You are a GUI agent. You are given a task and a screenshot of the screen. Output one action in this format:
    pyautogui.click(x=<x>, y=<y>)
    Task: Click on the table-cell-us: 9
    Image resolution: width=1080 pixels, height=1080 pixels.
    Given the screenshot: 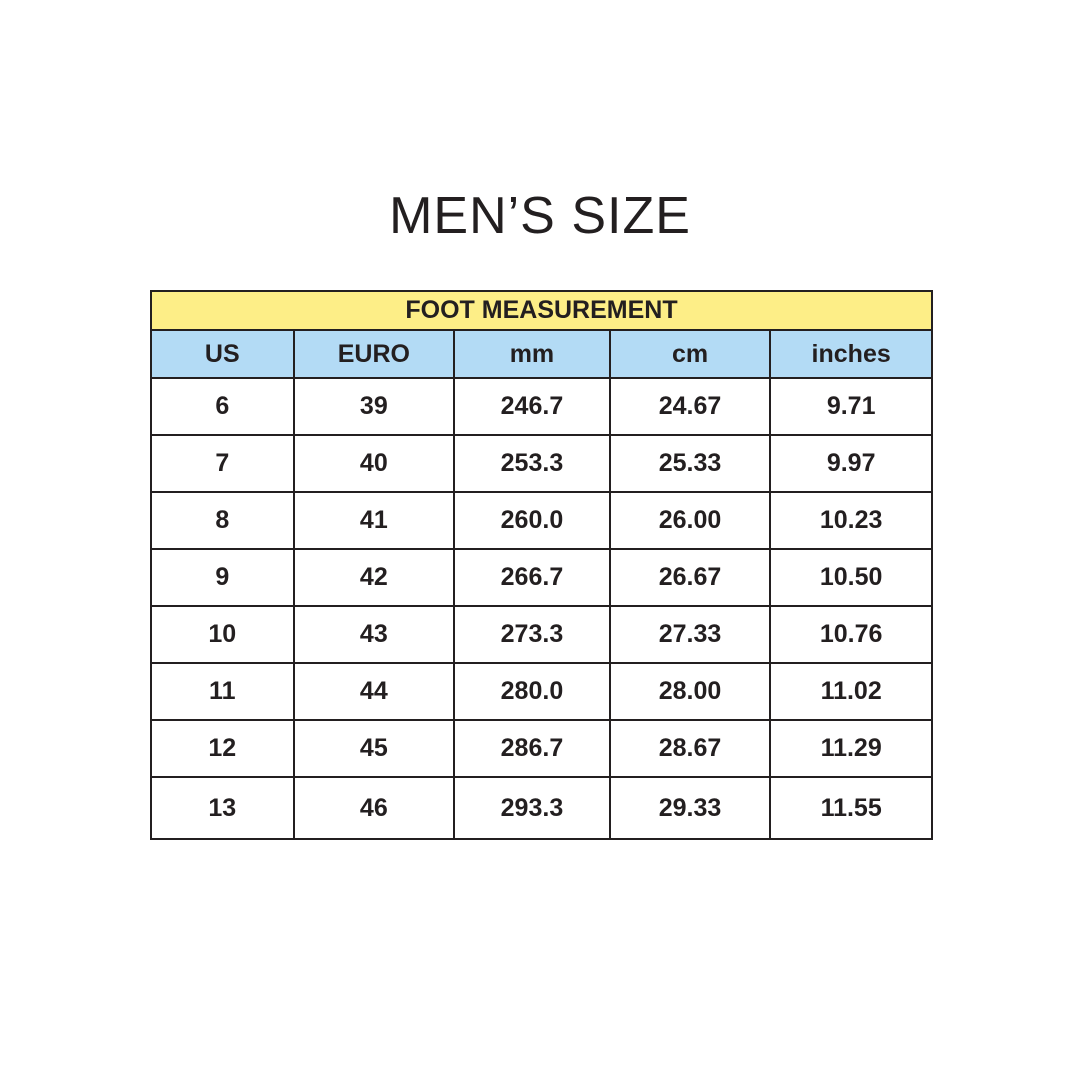 What is the action you would take?
    pyautogui.click(x=222, y=577)
    